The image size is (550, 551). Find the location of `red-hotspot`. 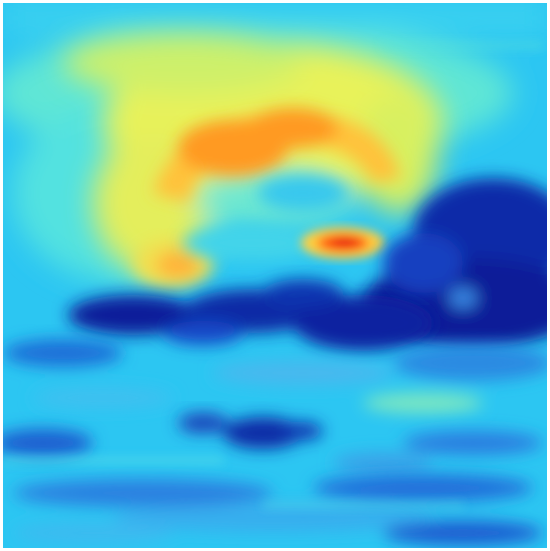

red-hotspot is located at coordinates (343, 243).